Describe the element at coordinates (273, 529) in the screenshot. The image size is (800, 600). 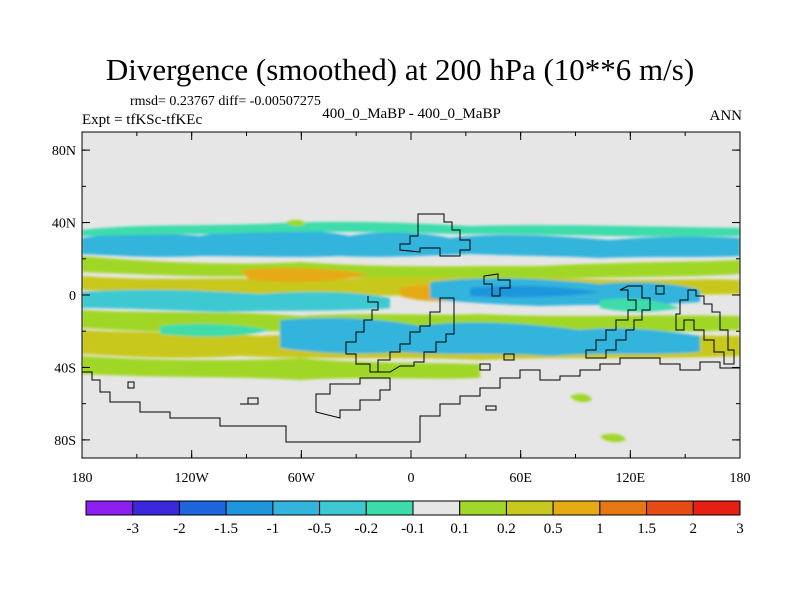
I see `colorbar-label: -1` at that location.